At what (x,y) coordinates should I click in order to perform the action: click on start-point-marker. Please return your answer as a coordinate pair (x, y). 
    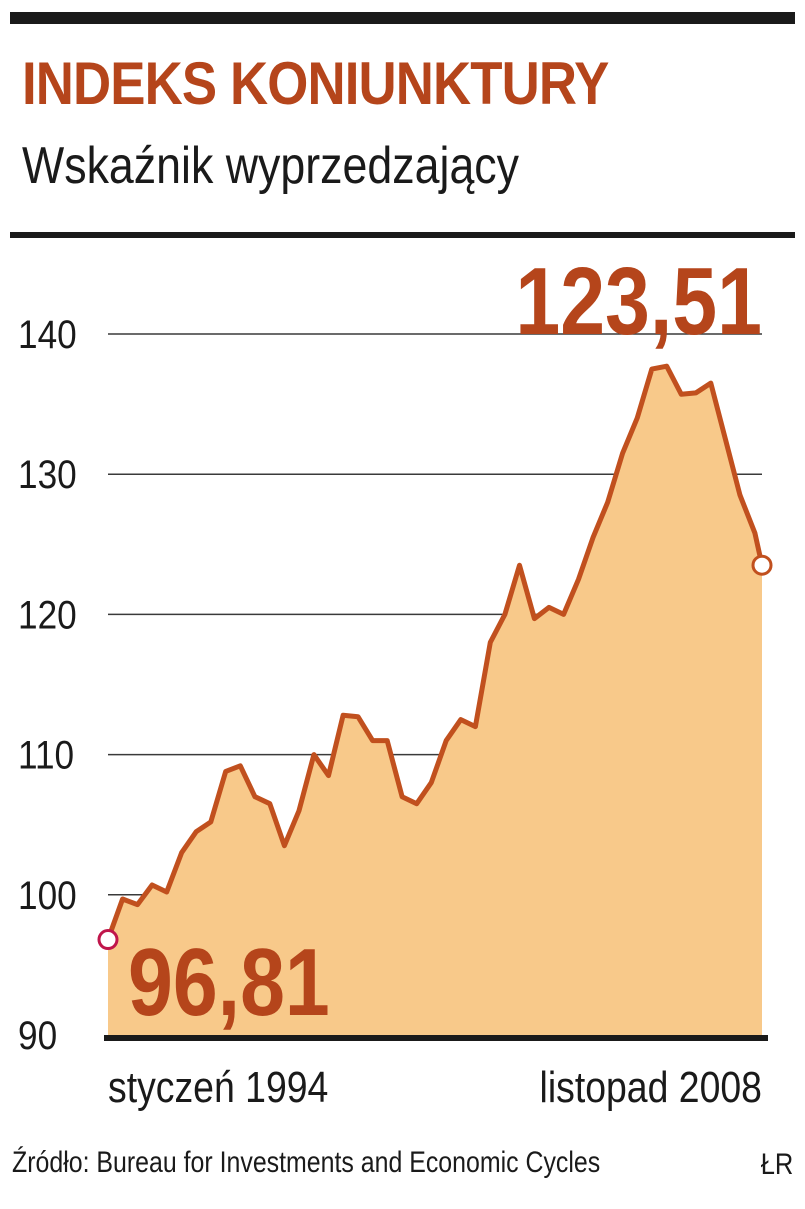
    Looking at the image, I should click on (108, 940).